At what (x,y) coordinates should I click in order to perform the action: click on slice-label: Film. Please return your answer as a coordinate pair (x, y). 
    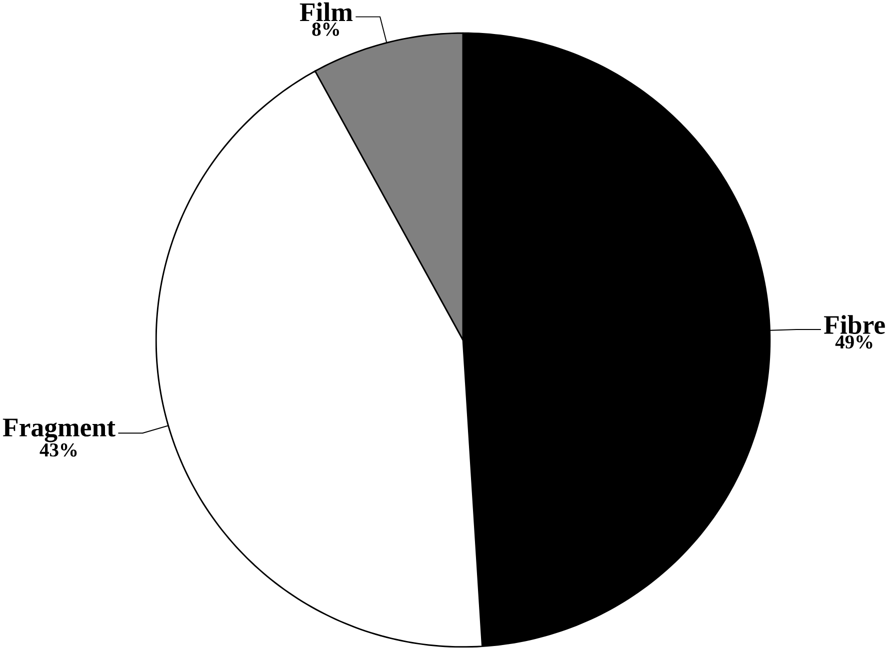
    Looking at the image, I should click on (326, 12).